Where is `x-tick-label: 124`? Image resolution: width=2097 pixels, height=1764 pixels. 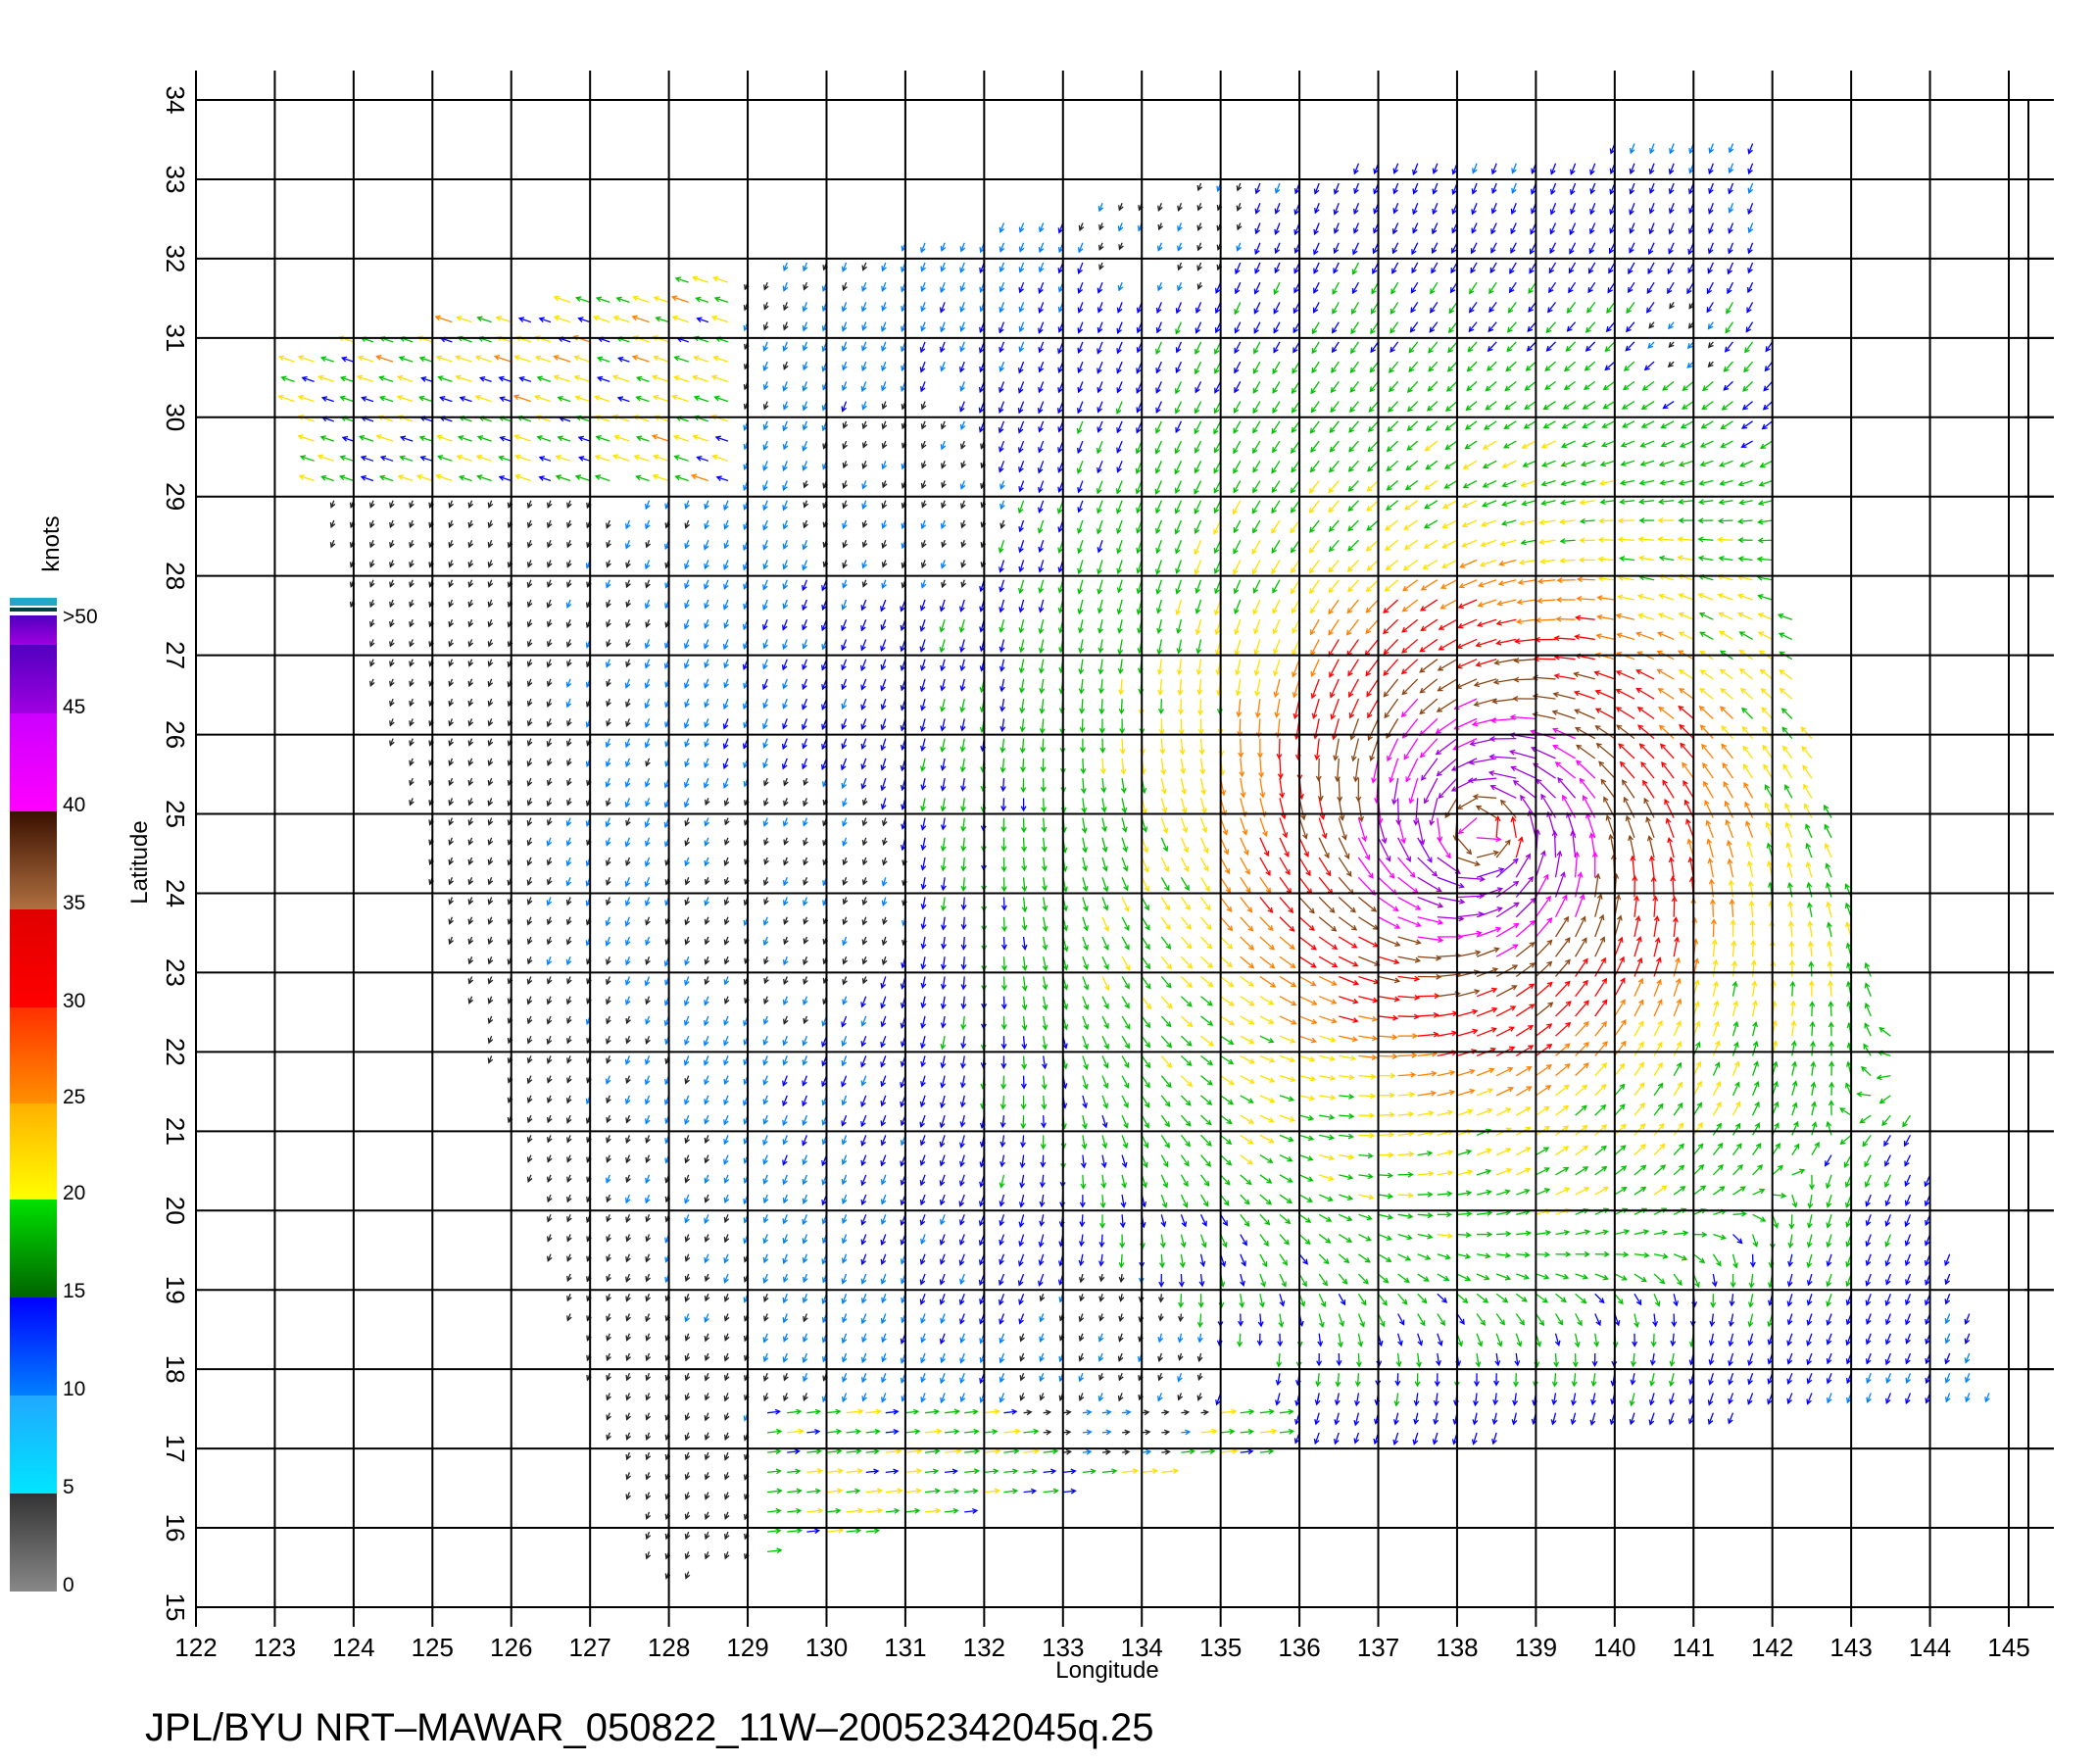
x-tick-label: 124 is located at coordinates (353, 1647).